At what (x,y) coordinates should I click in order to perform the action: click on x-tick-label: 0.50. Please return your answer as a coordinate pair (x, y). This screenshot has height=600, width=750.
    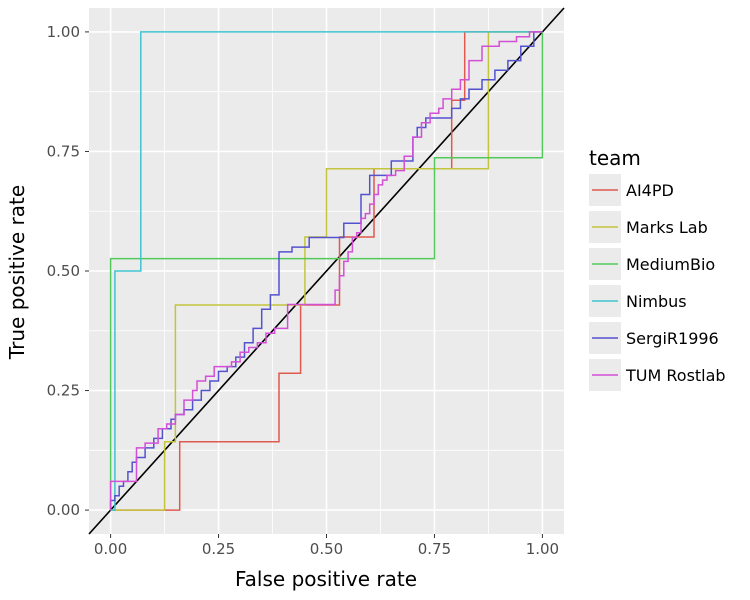
    Looking at the image, I should click on (326, 549).